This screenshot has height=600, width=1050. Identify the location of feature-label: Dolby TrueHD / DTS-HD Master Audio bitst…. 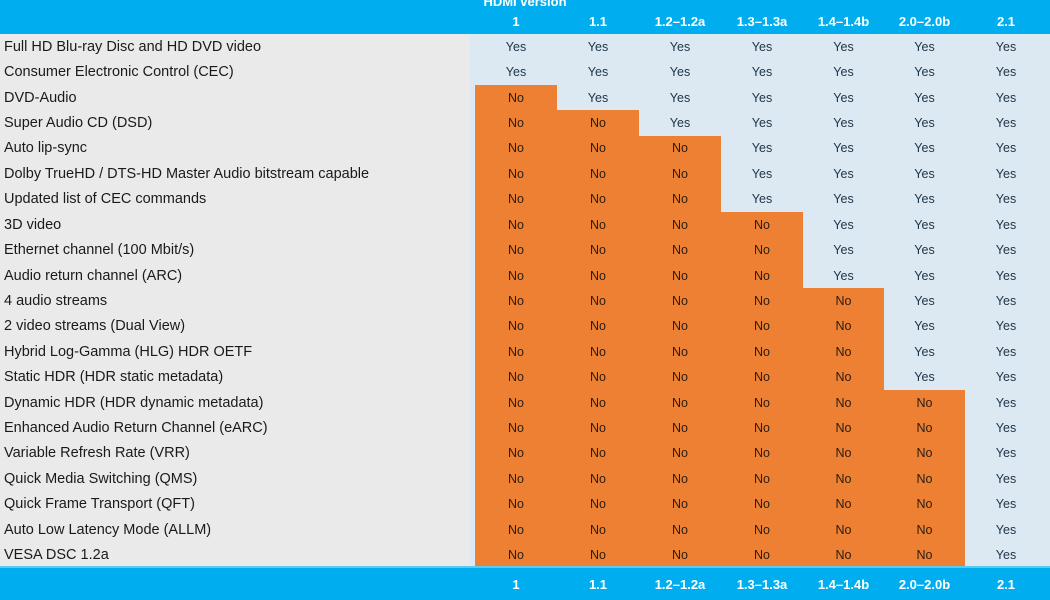
(187, 173).